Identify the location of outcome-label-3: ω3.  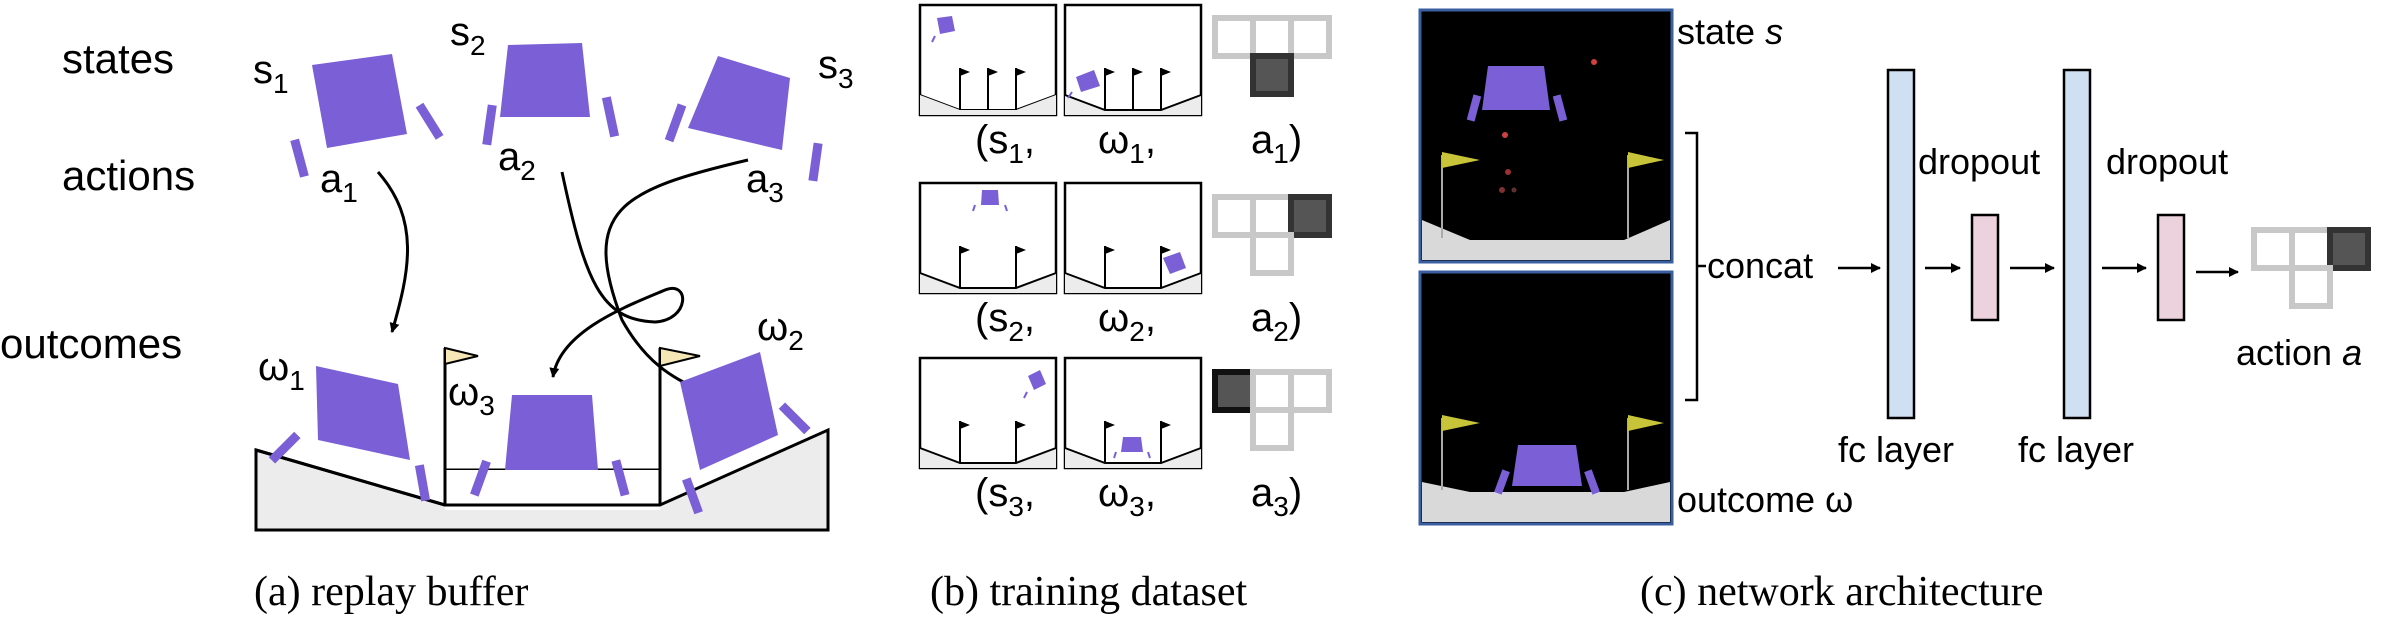
(471, 395).